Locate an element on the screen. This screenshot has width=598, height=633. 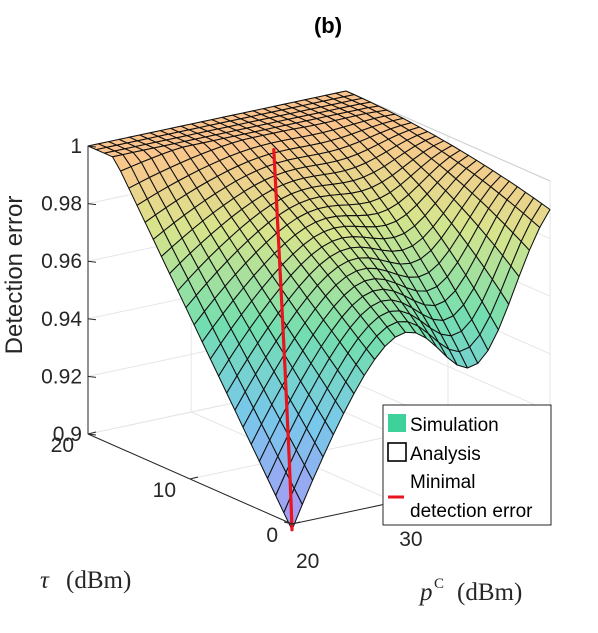
z-tick-label: 0.9 is located at coordinates (67, 434).